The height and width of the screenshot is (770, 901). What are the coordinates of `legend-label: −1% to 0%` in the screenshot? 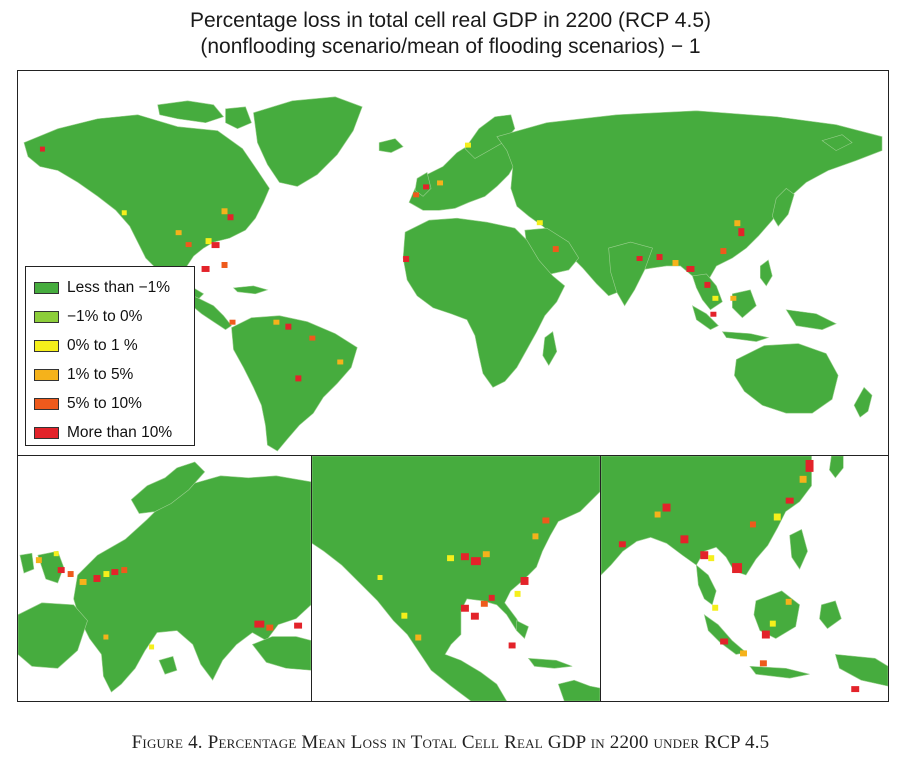 It's located at (105, 316).